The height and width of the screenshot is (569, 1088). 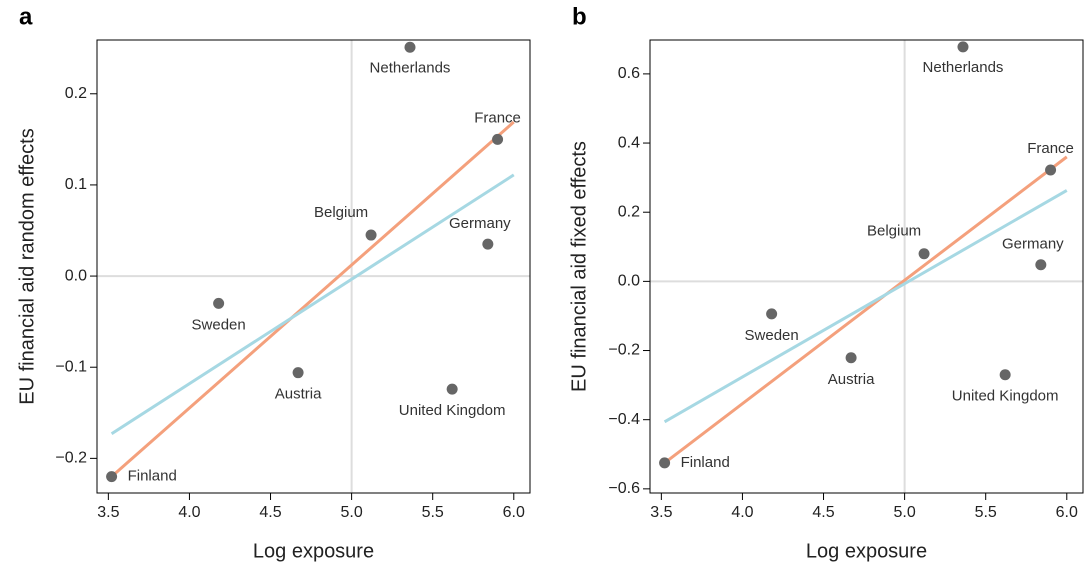 I want to click on y-tick-label: 0.4, so click(x=629, y=142).